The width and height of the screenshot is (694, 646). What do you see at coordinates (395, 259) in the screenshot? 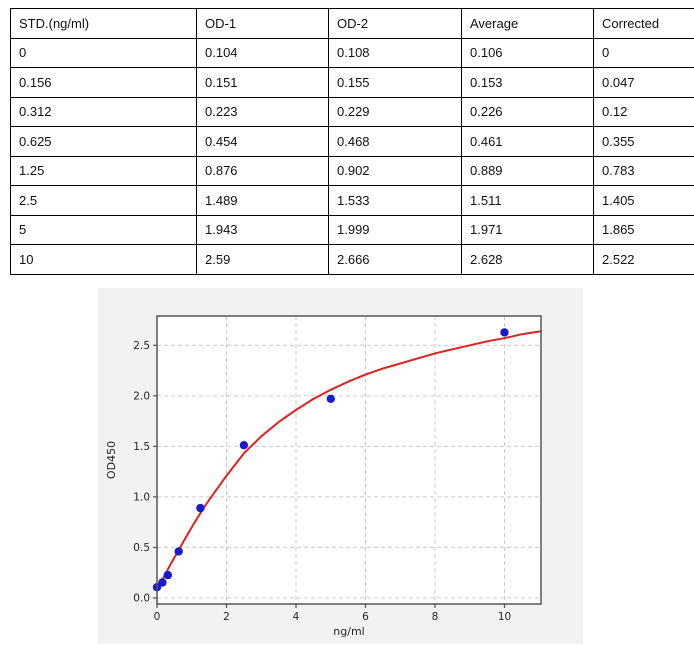
I see `table-cell: 2.666` at bounding box center [395, 259].